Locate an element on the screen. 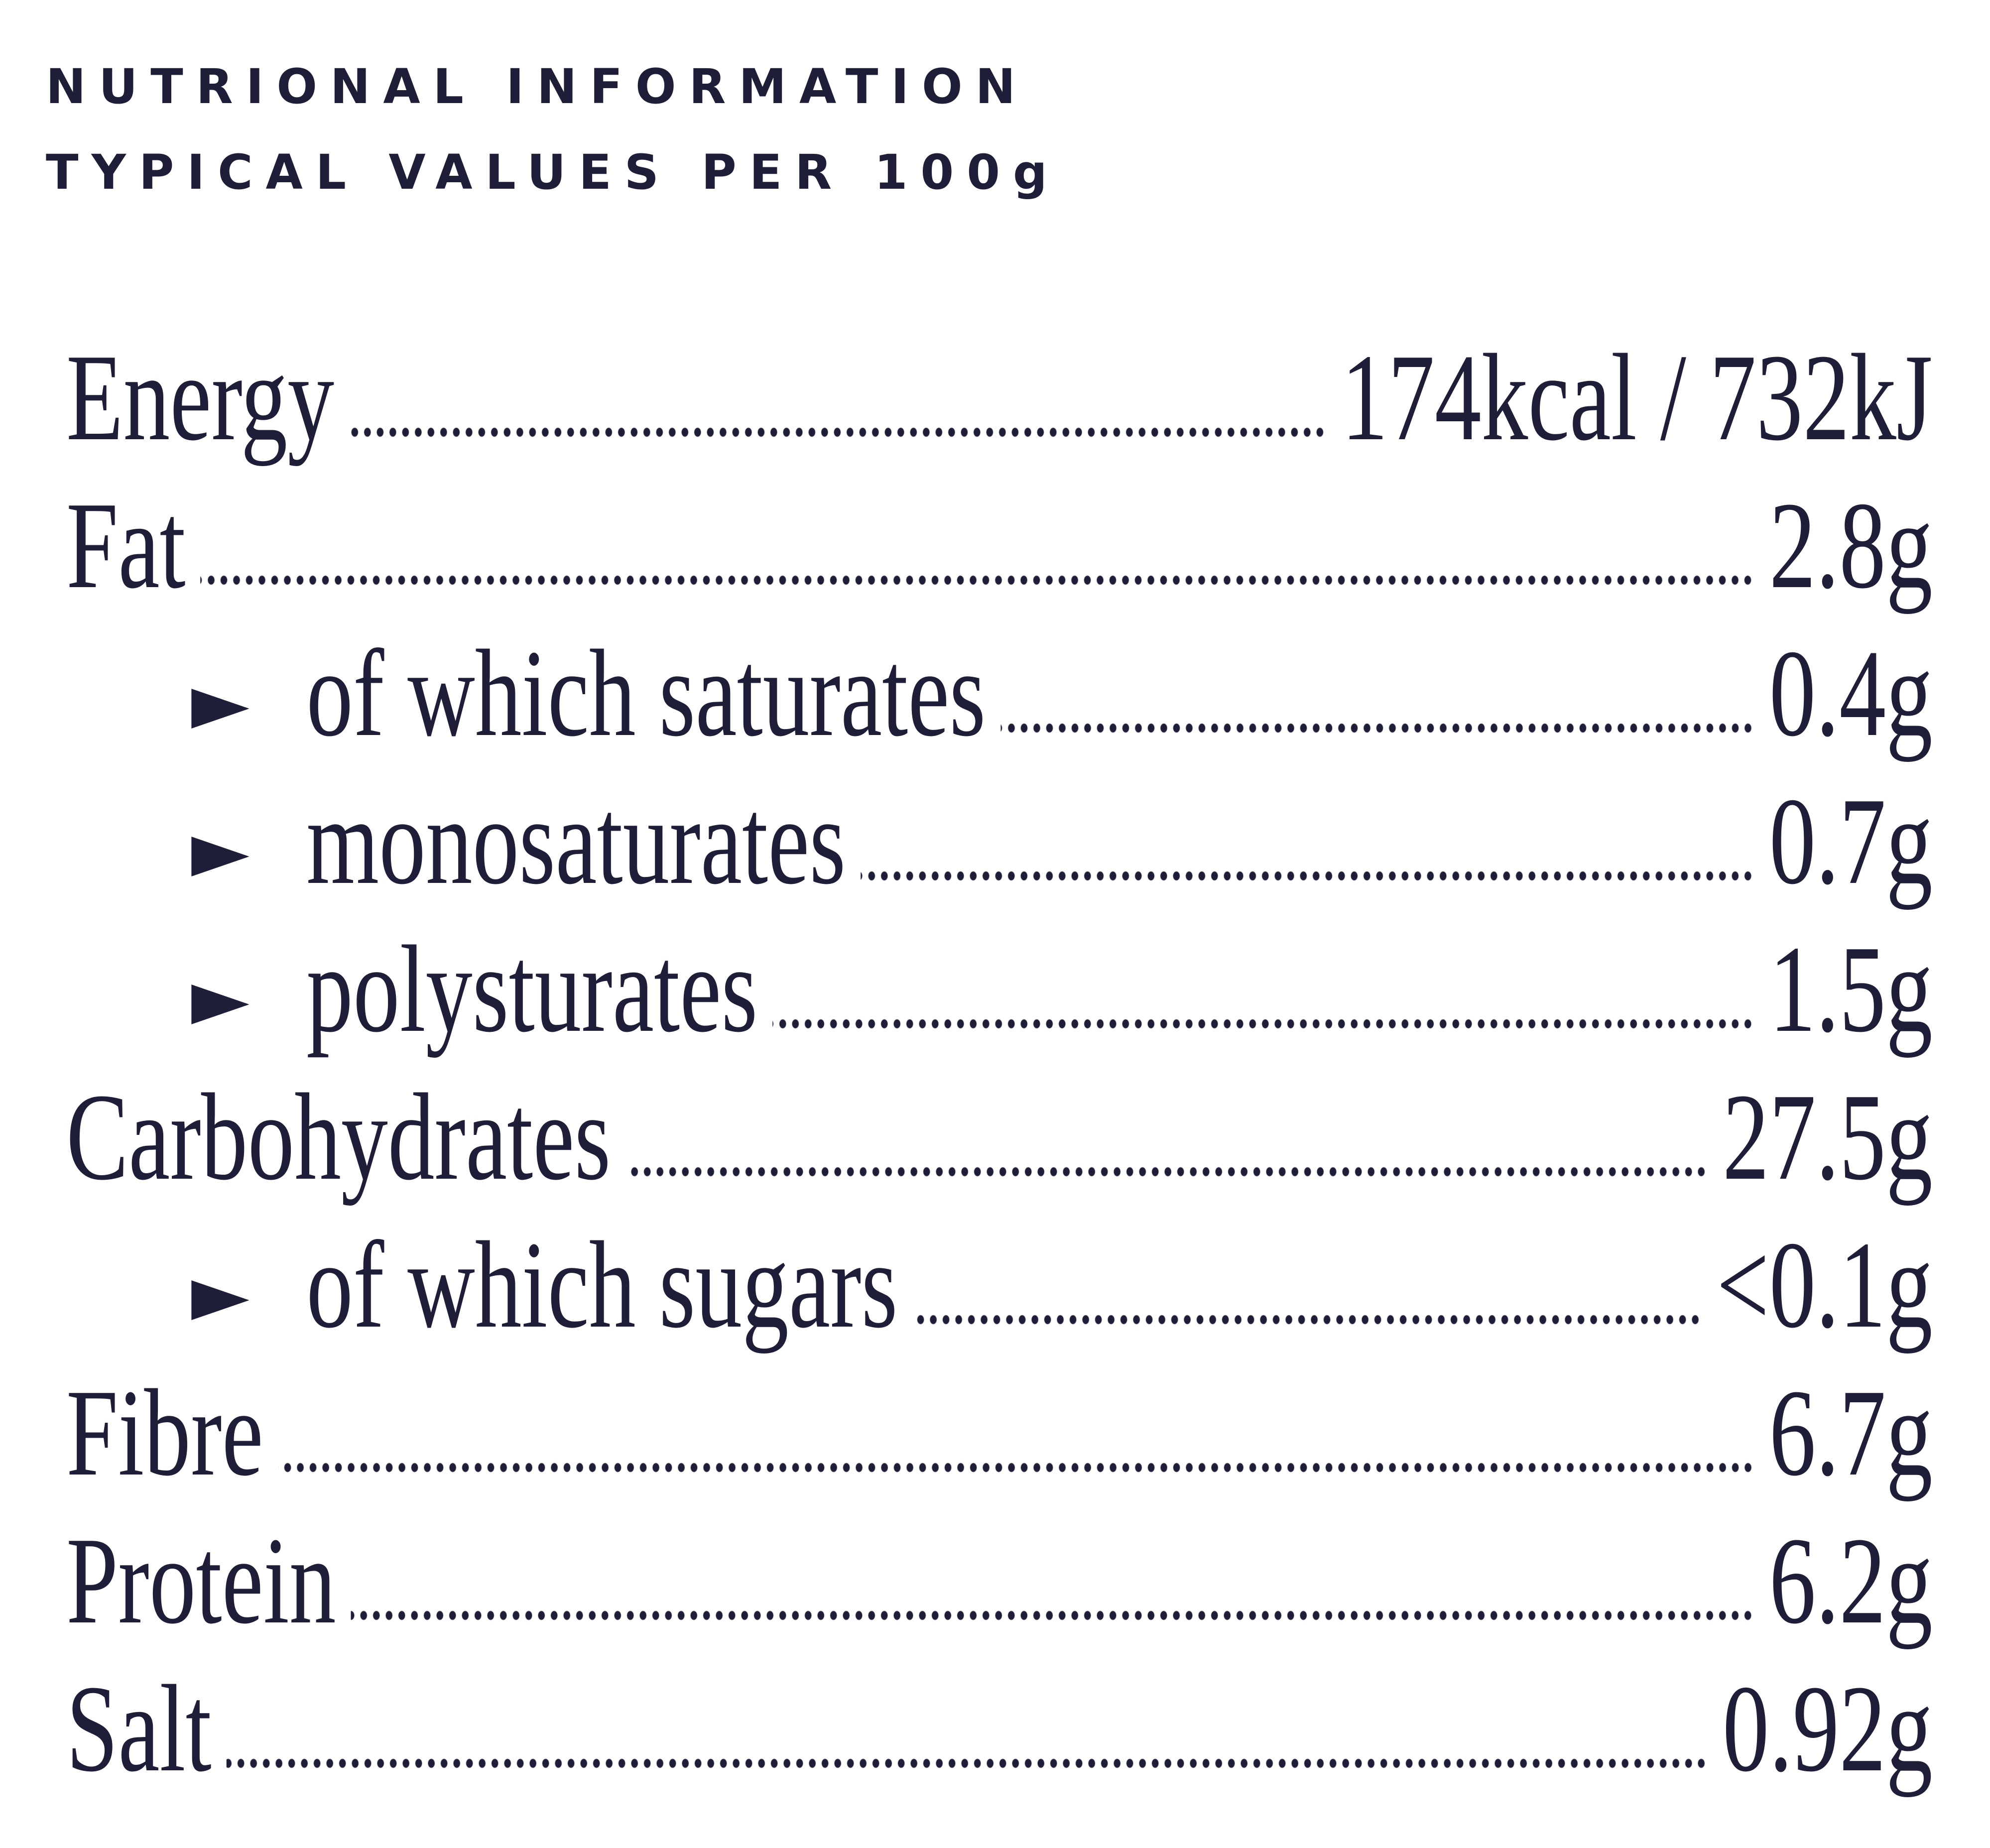 This screenshot has height=1848, width=1990. nutrient-value: 0.7g is located at coordinates (1851, 841).